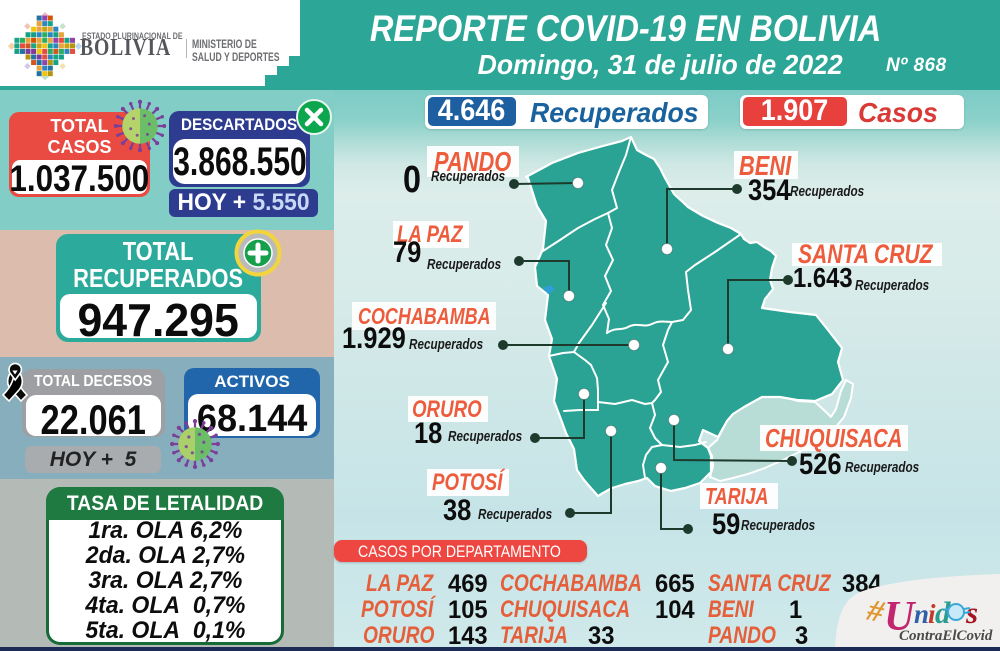 The image size is (1000, 651). Describe the element at coordinates (971, 612) in the screenshot. I see `svg-text: s` at that location.